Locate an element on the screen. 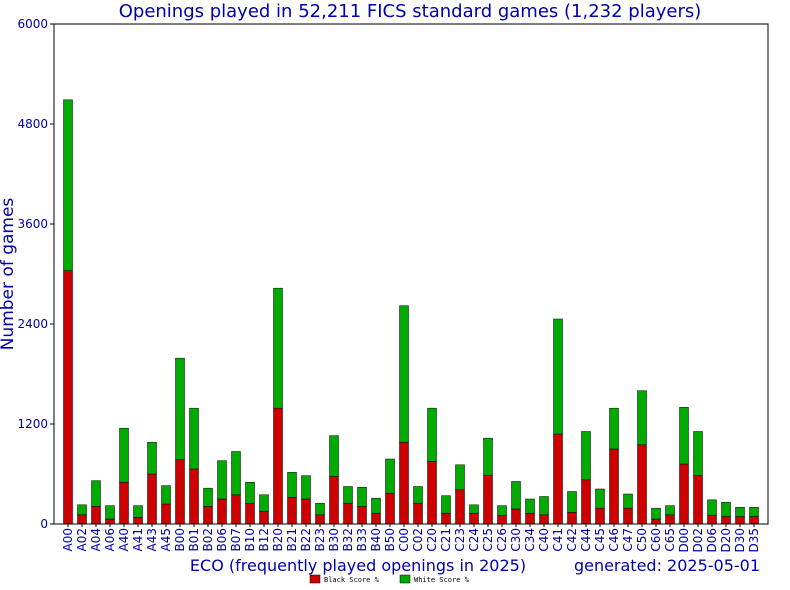 This screenshot has width=790, height=590. bar-black-b23 is located at coordinates (320, 519).